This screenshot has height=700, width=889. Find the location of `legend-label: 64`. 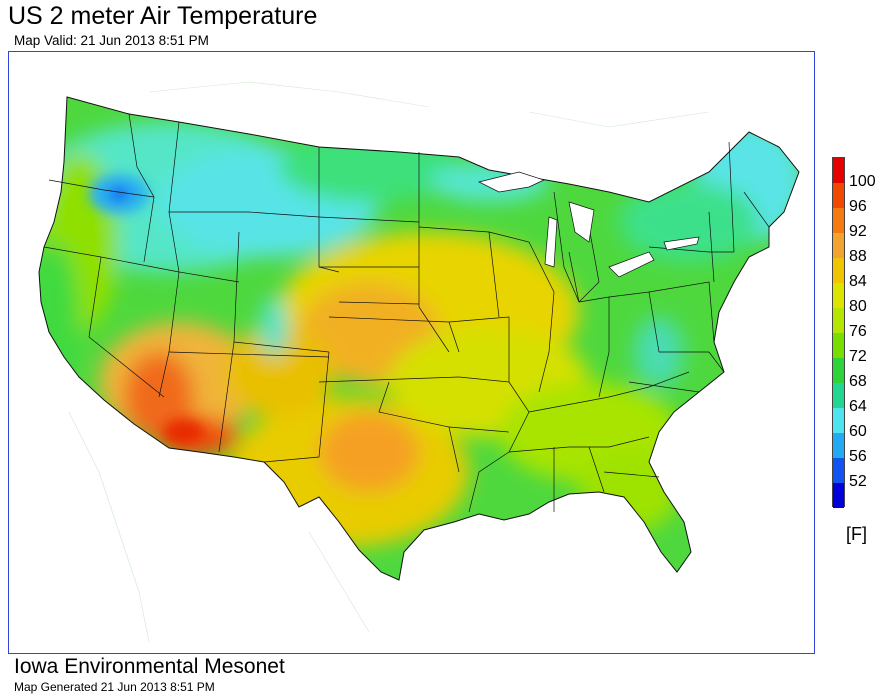

legend-label: 64 is located at coordinates (858, 406).